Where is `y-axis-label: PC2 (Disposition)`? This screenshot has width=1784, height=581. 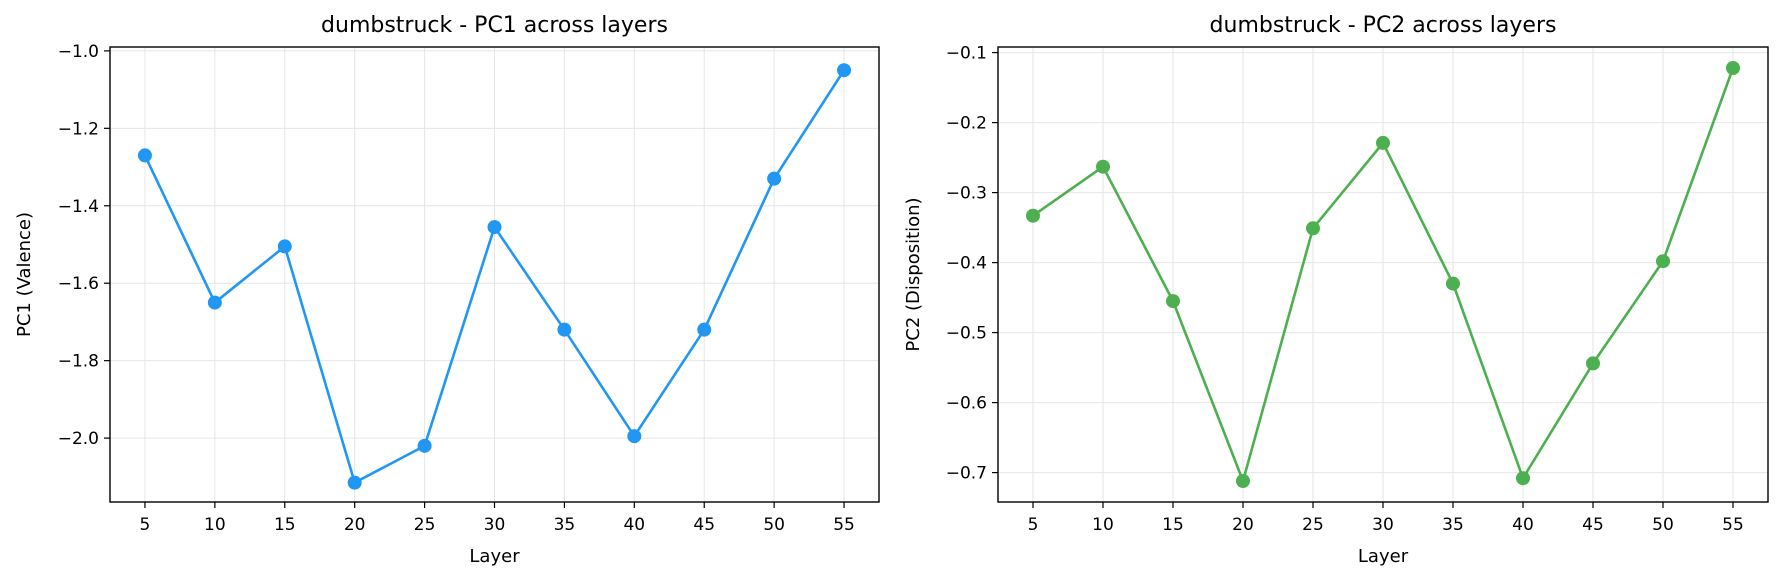 y-axis-label: PC2 (Disposition) is located at coordinates (913, 274).